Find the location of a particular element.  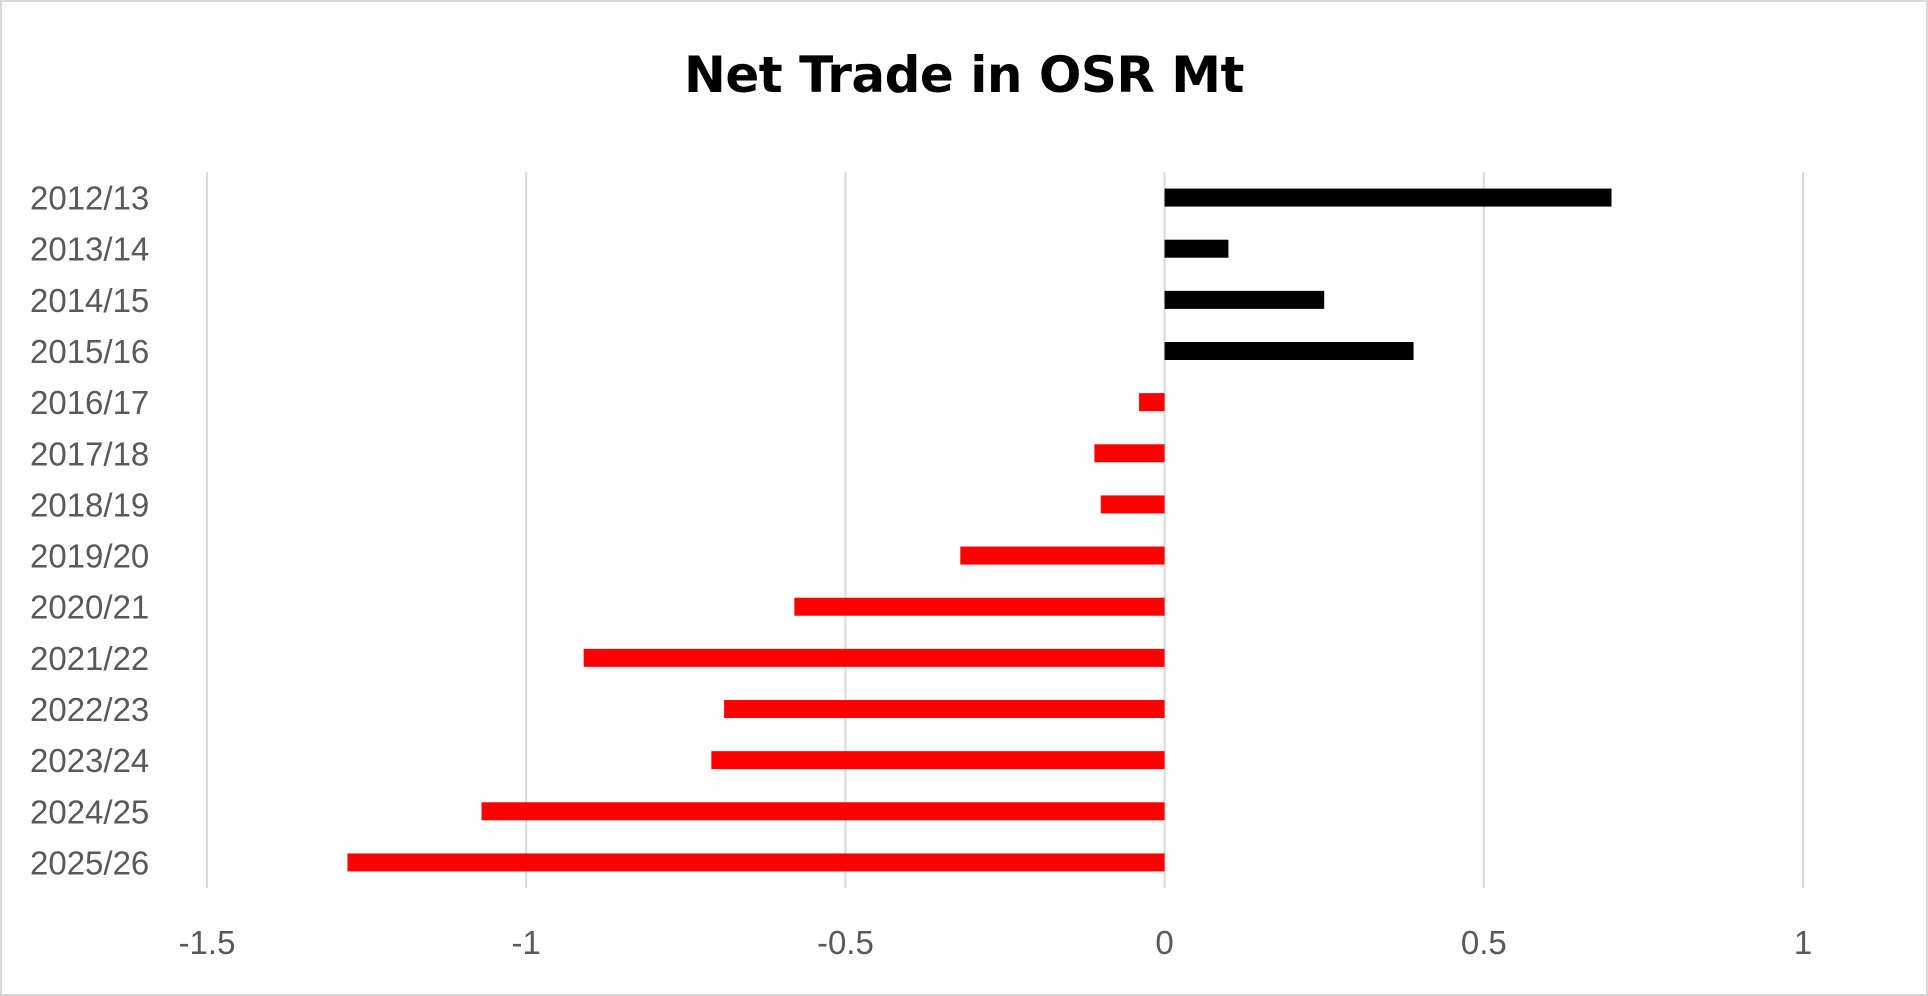

category-label: 2015/16 is located at coordinates (89, 351).